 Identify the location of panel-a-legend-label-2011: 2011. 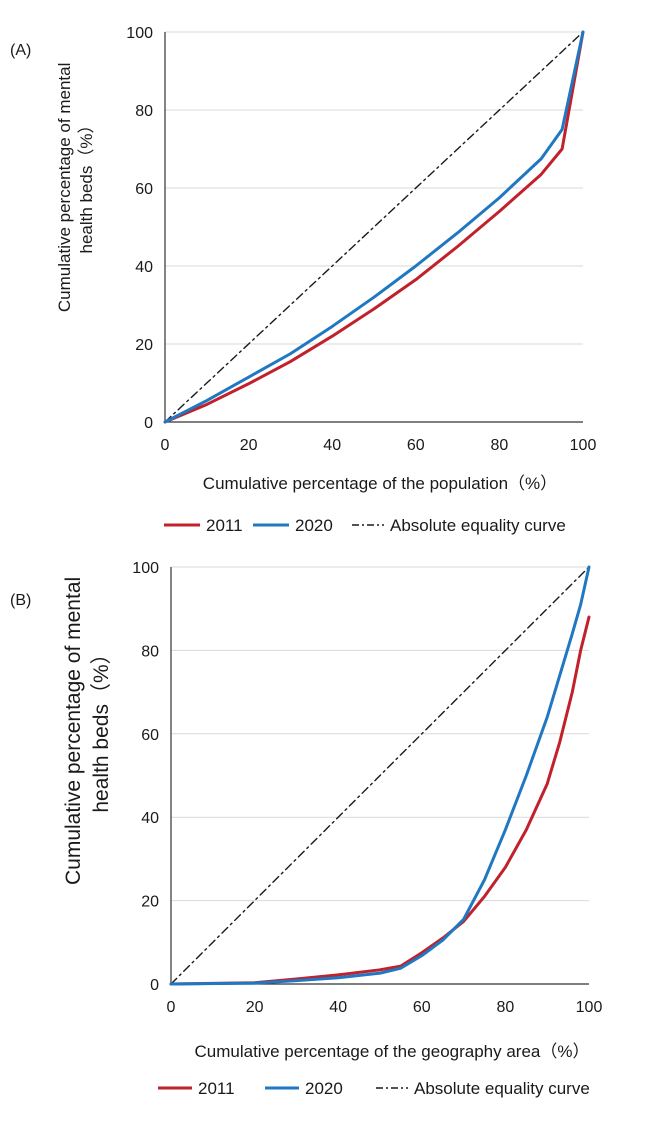
(224, 525).